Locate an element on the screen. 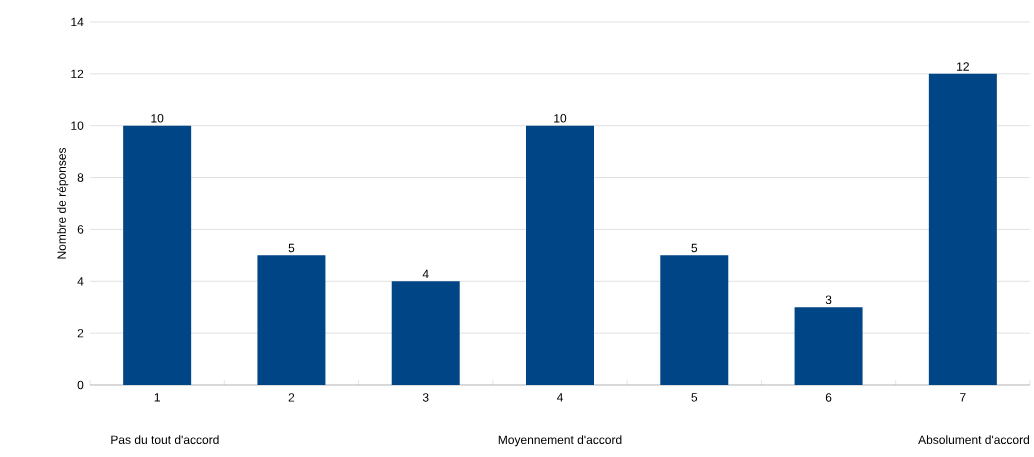  x-tick-label: 1 is located at coordinates (157, 397).